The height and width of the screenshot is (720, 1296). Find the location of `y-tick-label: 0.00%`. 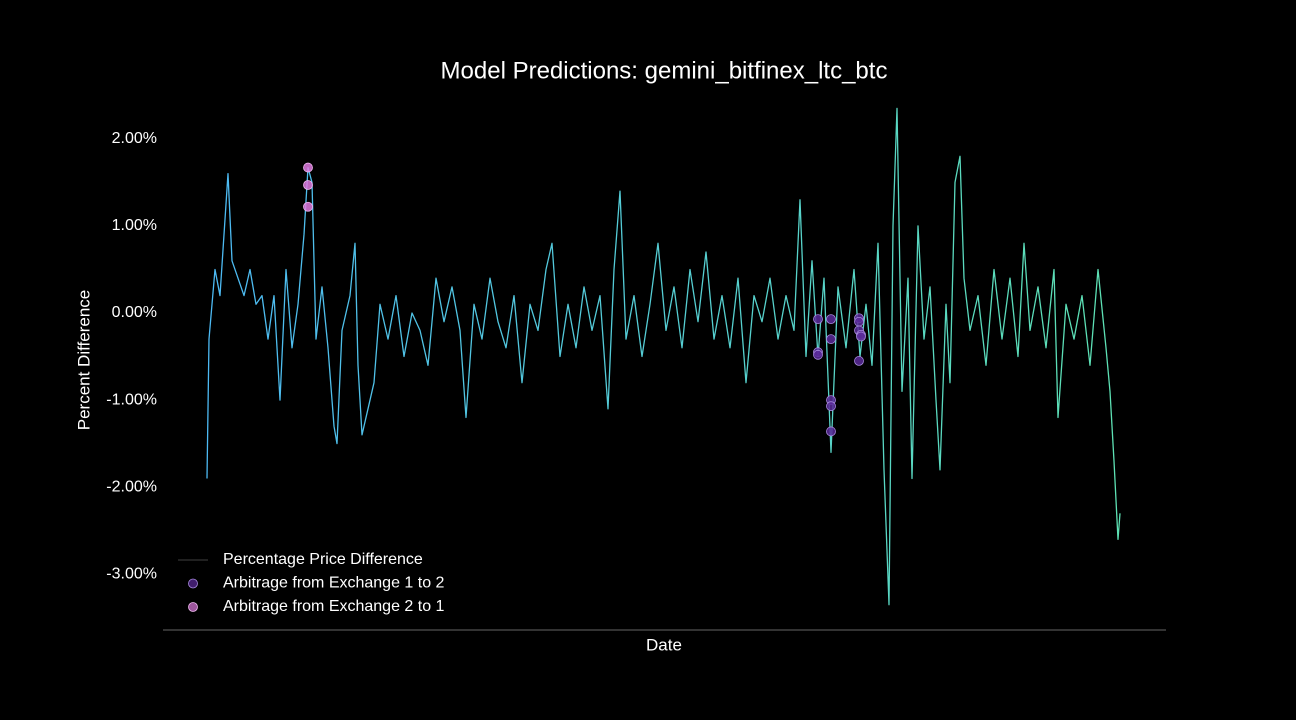

y-tick-label: 0.00% is located at coordinates (134, 312).